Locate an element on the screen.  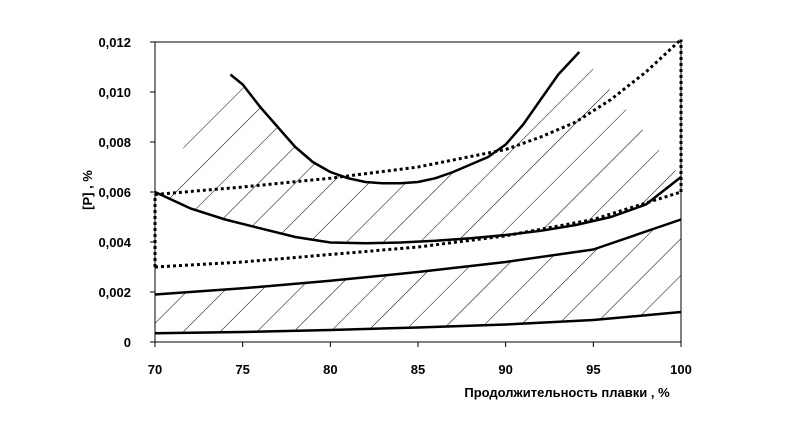
y-tick-label: 0,010 is located at coordinates (114, 92).